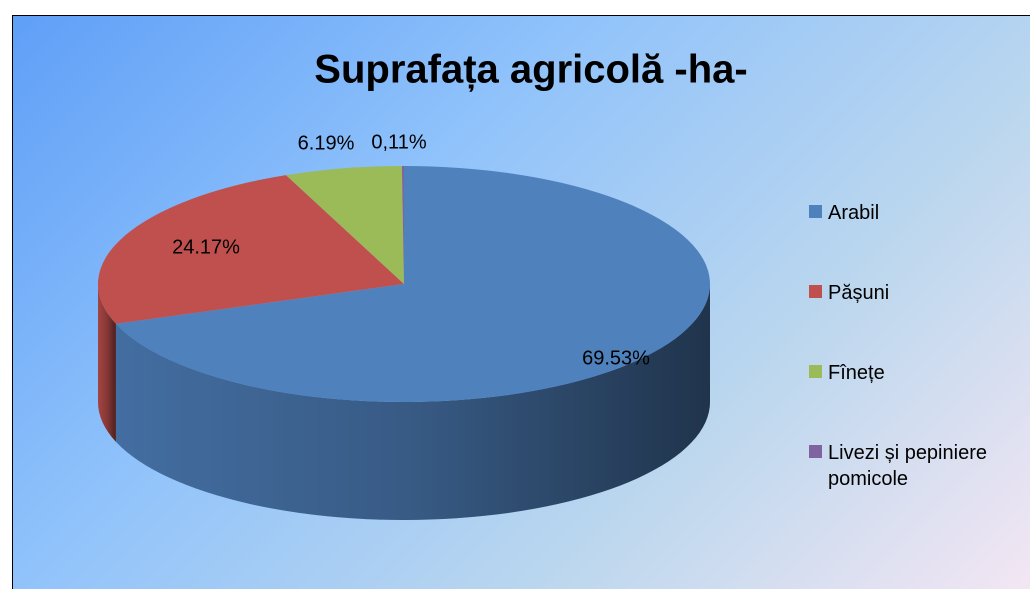  Describe the element at coordinates (911, 373) in the screenshot. I see `legend-item: Fînețe` at that location.